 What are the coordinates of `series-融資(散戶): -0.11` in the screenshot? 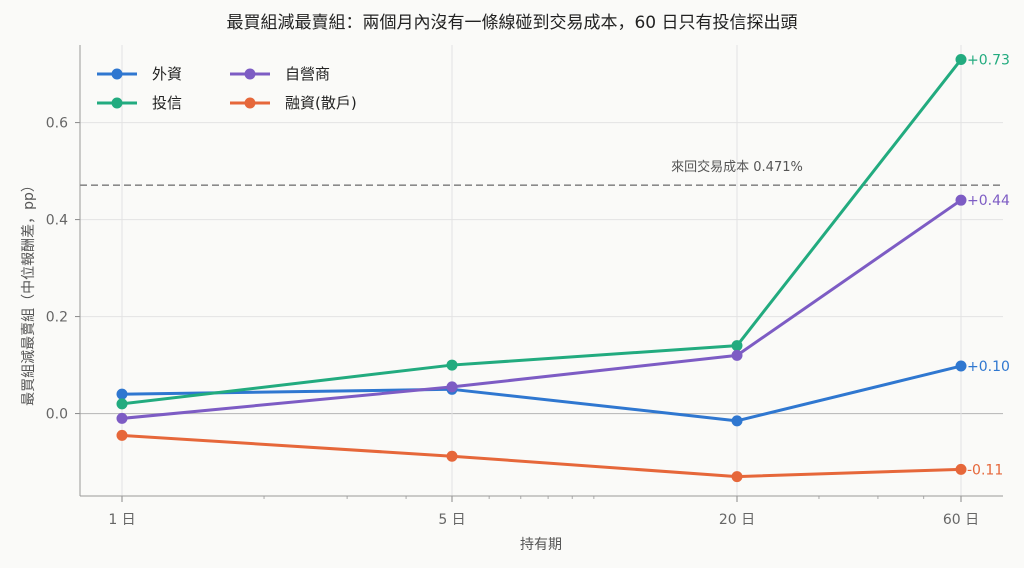 It's located at (559, 456).